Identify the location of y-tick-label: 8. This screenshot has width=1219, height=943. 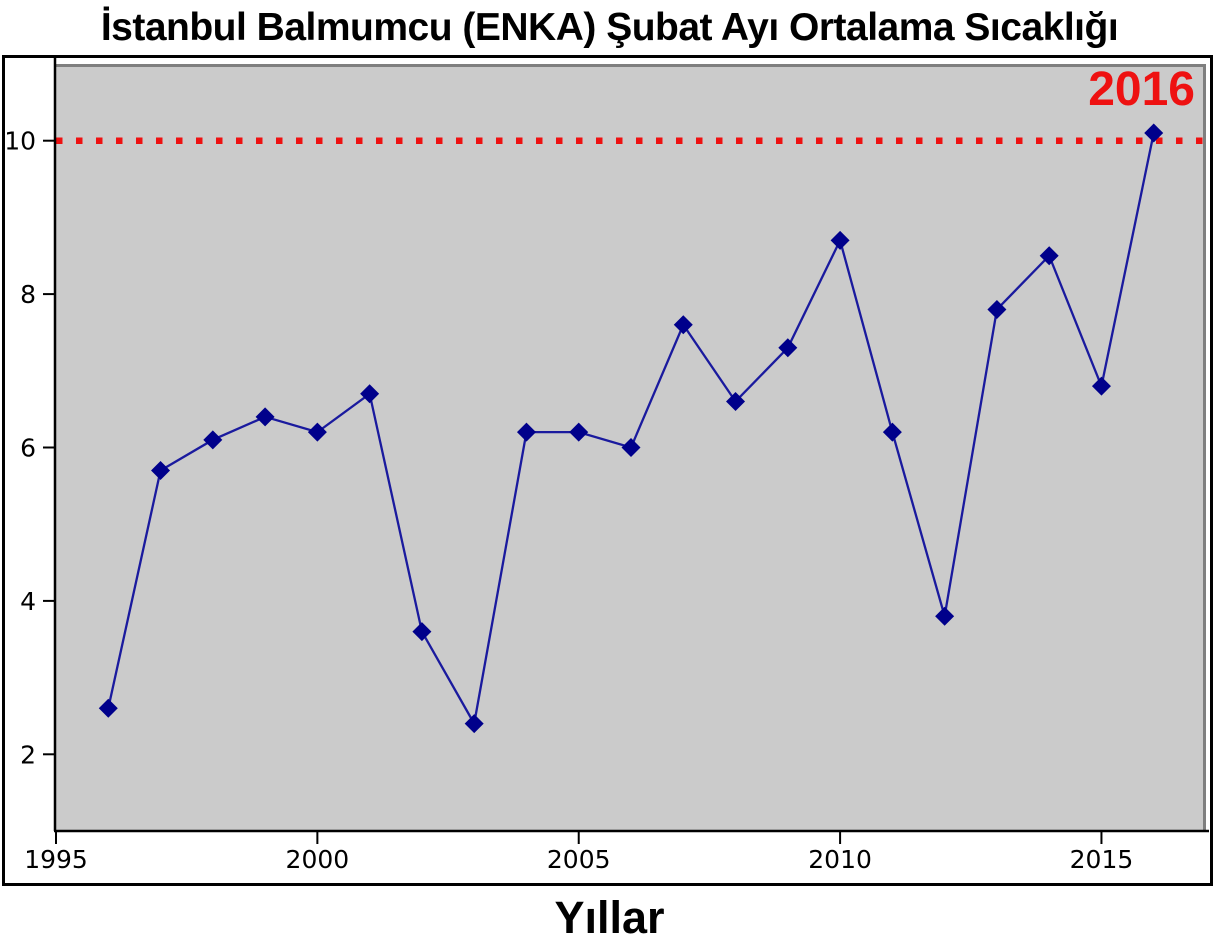
(28, 294).